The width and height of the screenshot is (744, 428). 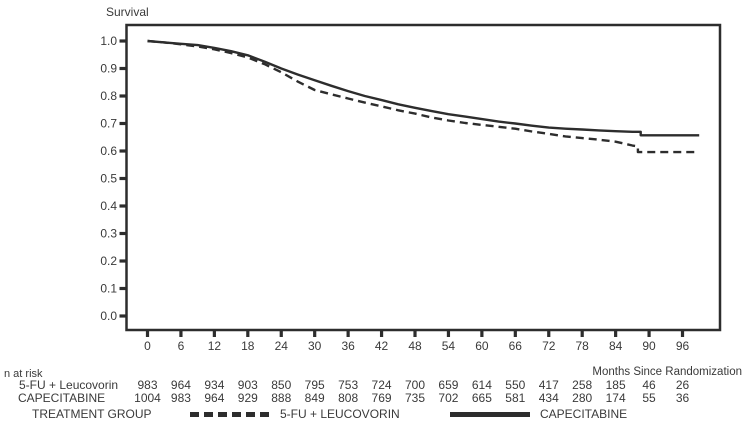 I want to click on risk-count: 849, so click(x=314, y=398).